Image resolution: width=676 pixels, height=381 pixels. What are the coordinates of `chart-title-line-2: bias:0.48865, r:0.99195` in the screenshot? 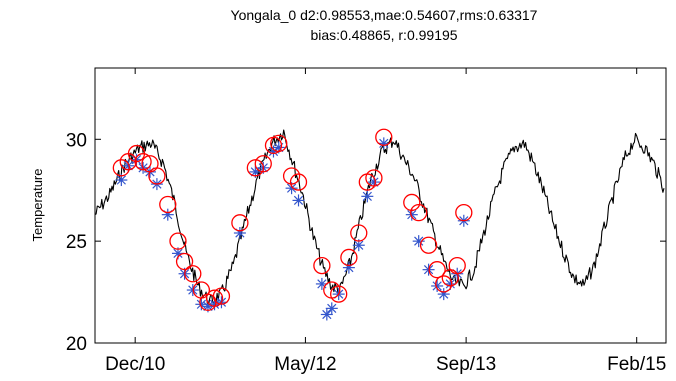 It's located at (383, 35).